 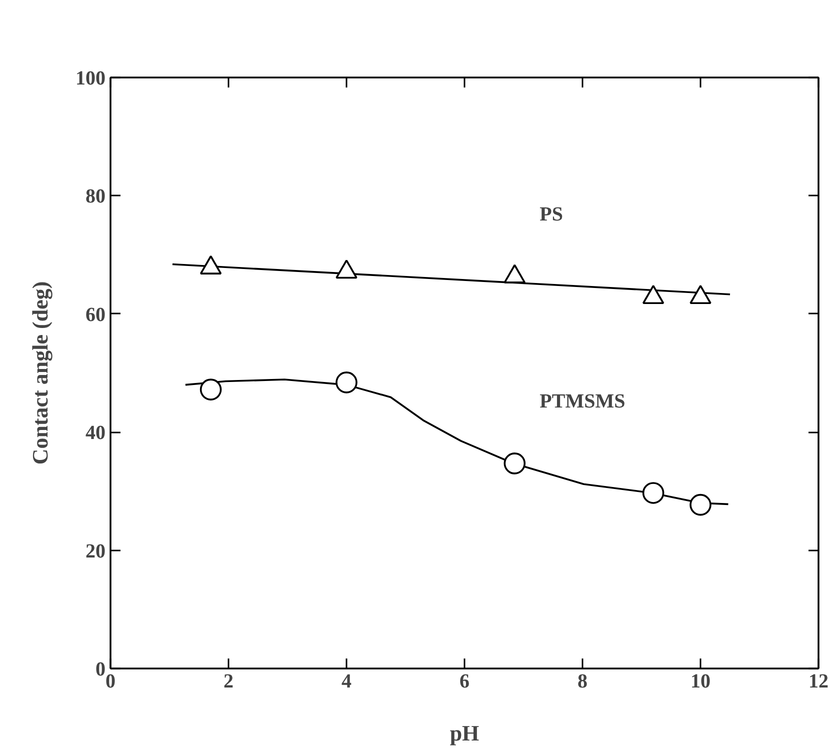 I want to click on y-axis-title: Contact angle (deg), so click(x=40, y=373).